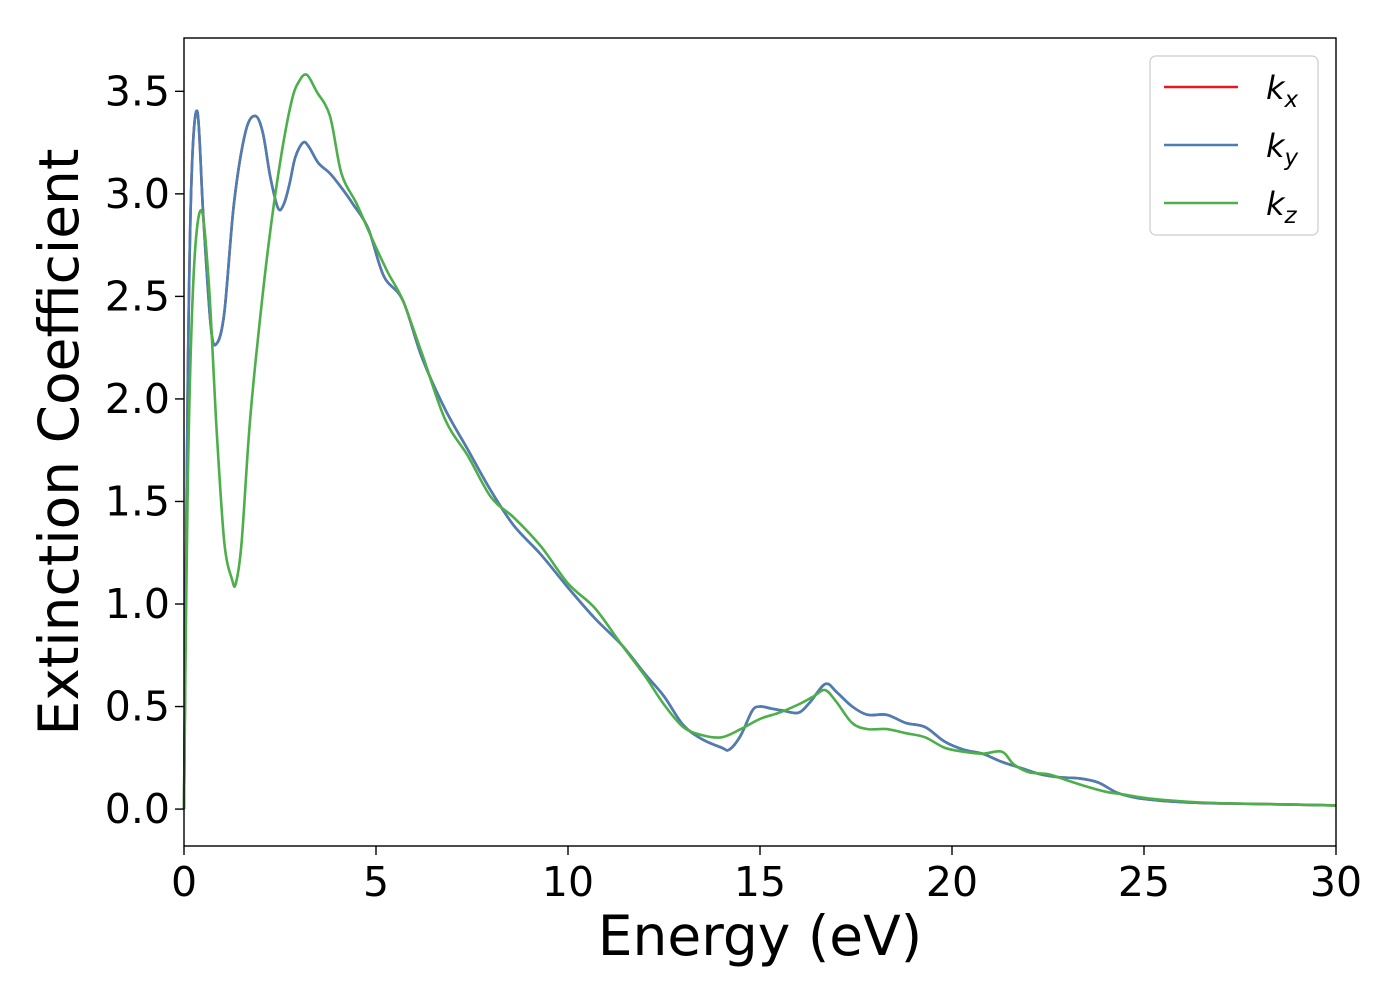 The width and height of the screenshot is (1400, 1000). I want to click on x-axis-title: Energy (eV), so click(760, 936).